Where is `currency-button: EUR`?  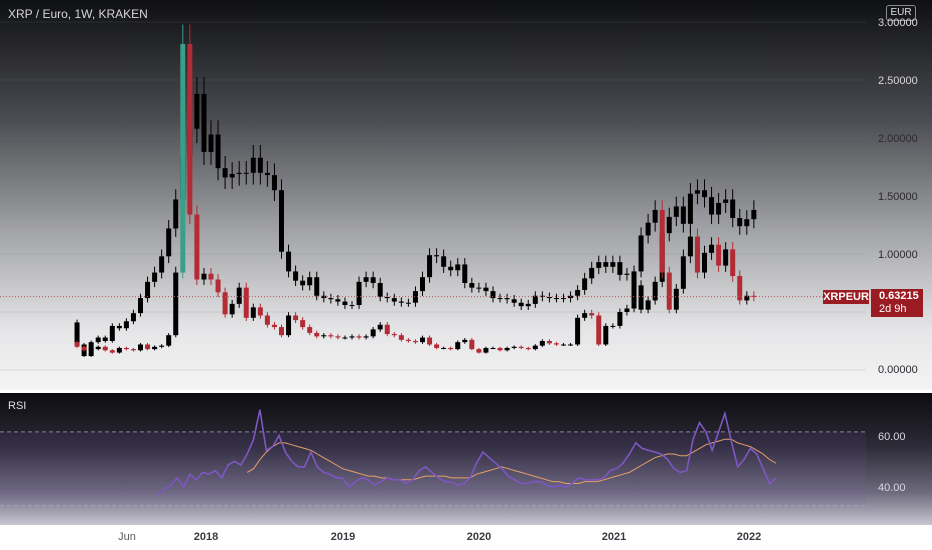
currency-button: EUR is located at coordinates (901, 13).